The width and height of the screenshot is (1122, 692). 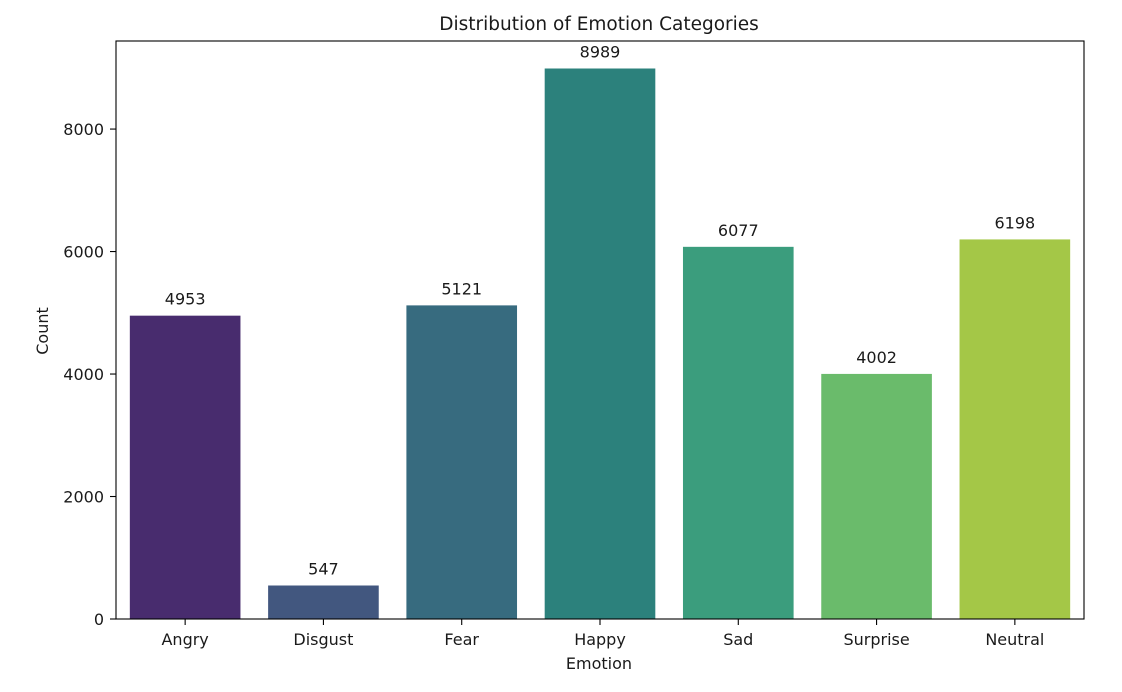 I want to click on bar-surprise, so click(x=876, y=496).